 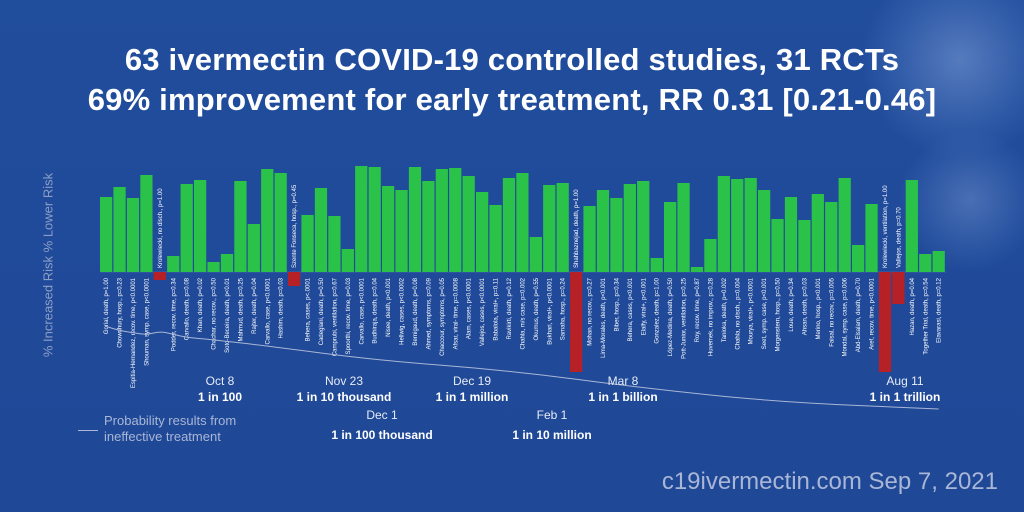 What do you see at coordinates (711, 316) in the screenshot?
I see `study-label: Huvemek, no improv., p=0.28` at bounding box center [711, 316].